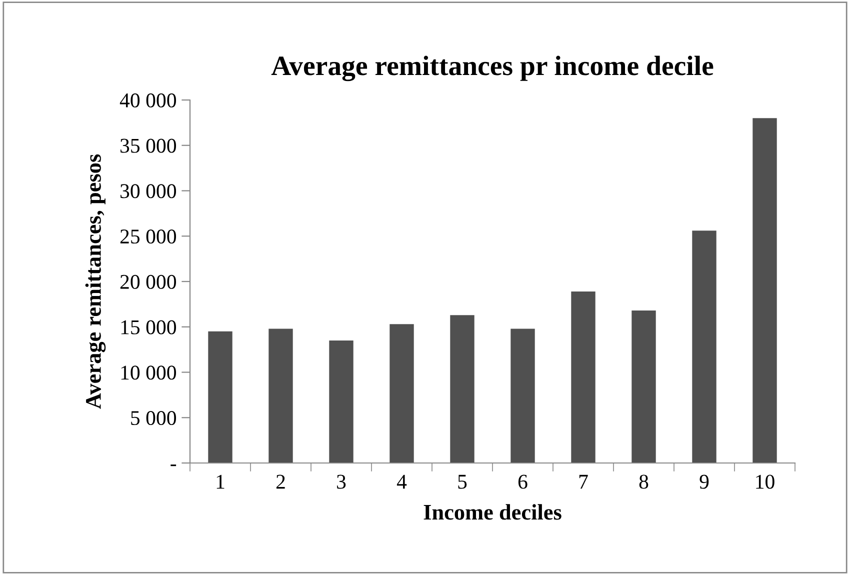 The image size is (850, 575). Describe the element at coordinates (765, 481) in the screenshot. I see `x-tick-label: 10` at that location.